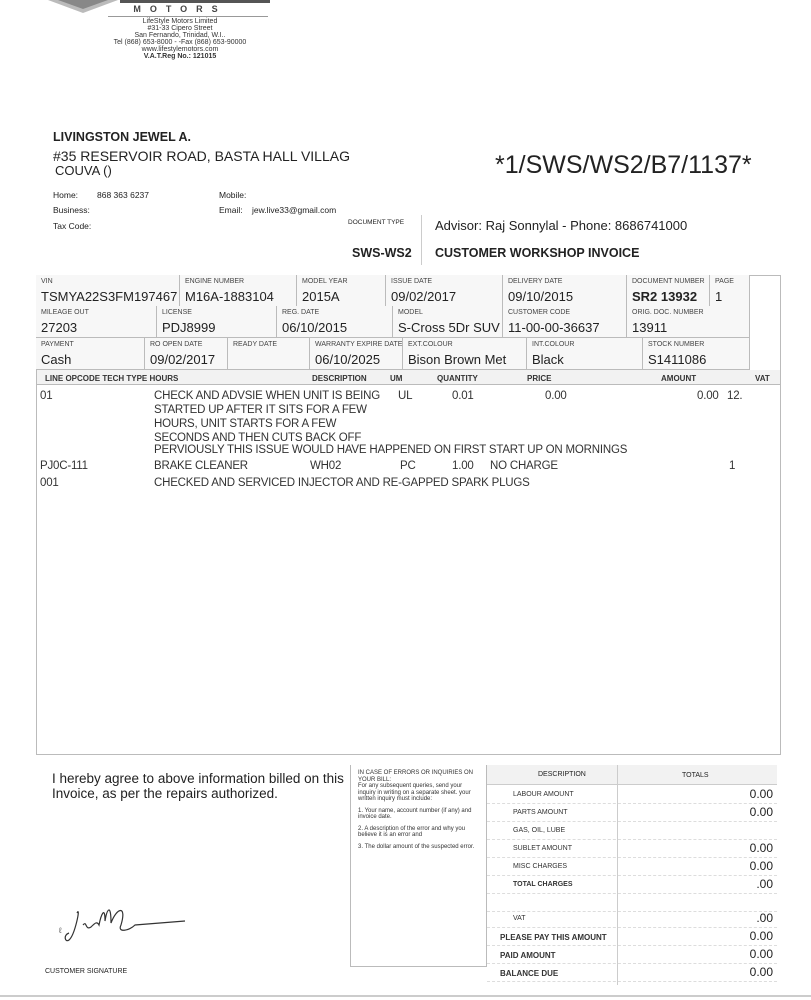  I want to click on totals-row: PLEASE PAY THIS AMOUNT 0.00, so click(632, 937).